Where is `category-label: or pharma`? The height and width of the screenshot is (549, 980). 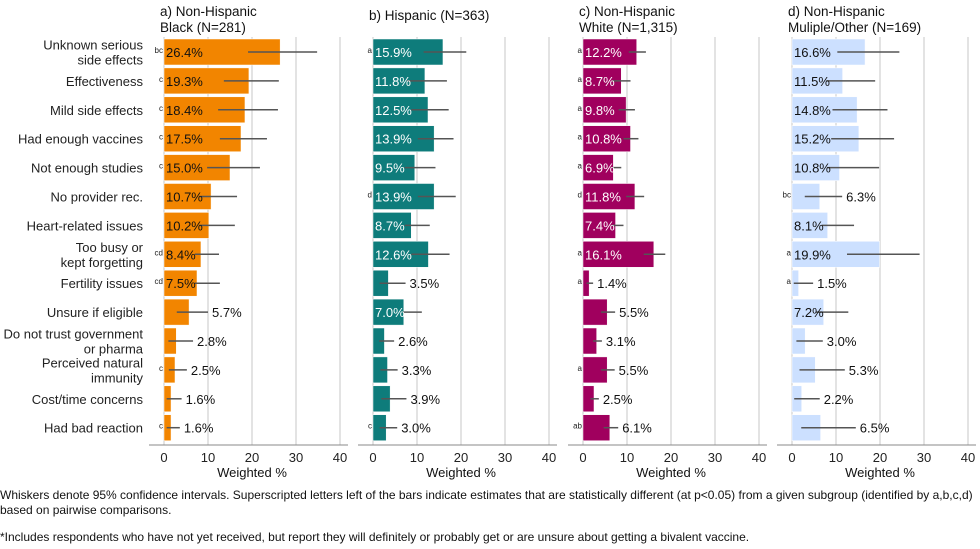 category-label: or pharma is located at coordinates (114, 349).